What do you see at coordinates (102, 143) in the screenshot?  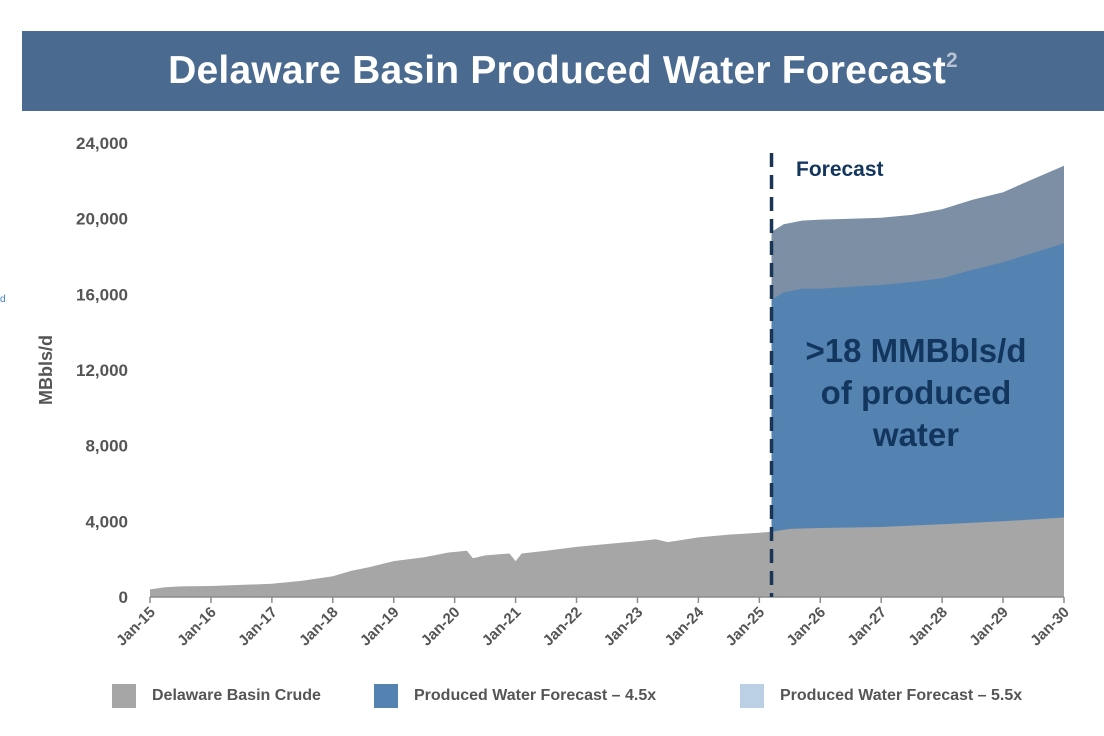 I see `y-tick-label: 24,000` at bounding box center [102, 143].